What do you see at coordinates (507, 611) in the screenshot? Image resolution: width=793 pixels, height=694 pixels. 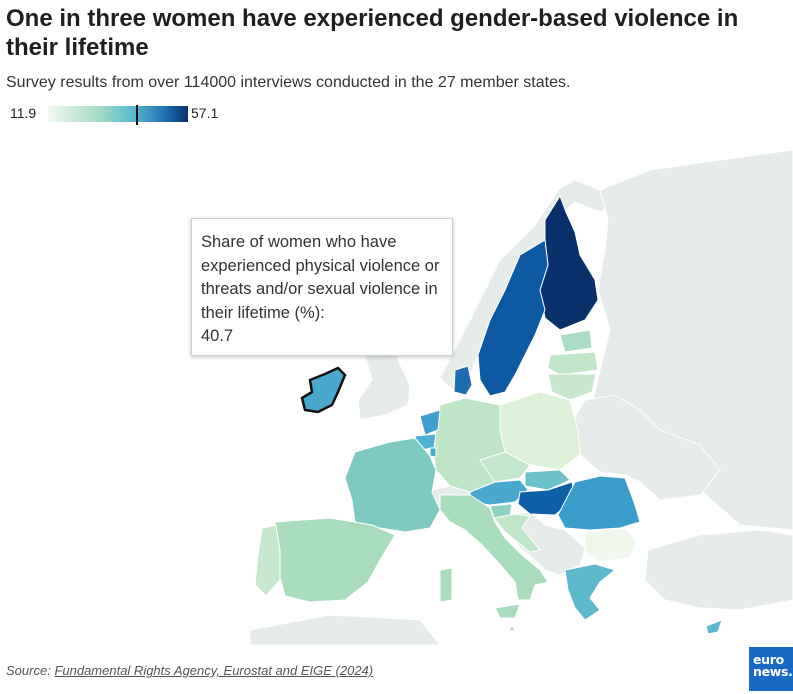 I see `country-italy-sicily` at bounding box center [507, 611].